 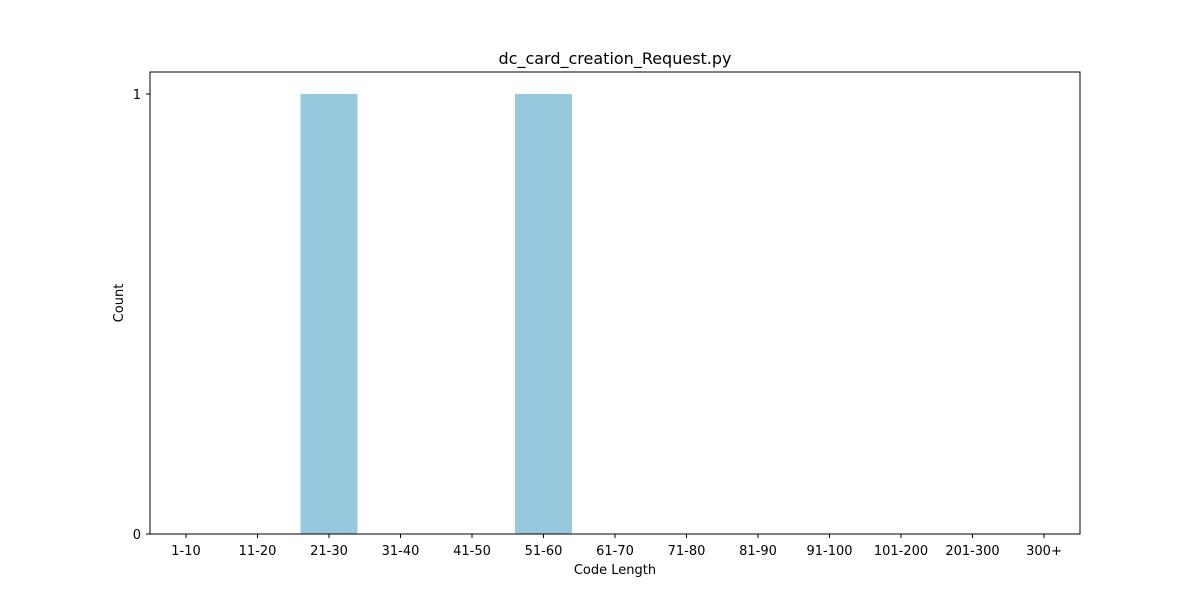 What do you see at coordinates (687, 551) in the screenshot?
I see `x-tick-label: 71-80` at bounding box center [687, 551].